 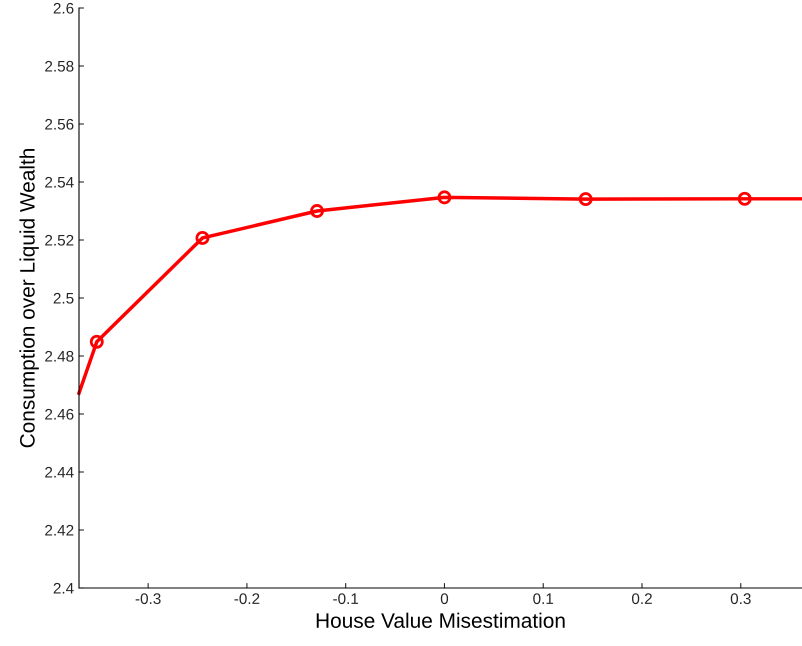 What do you see at coordinates (642, 598) in the screenshot?
I see `x-tick-label: 0.2` at bounding box center [642, 598].